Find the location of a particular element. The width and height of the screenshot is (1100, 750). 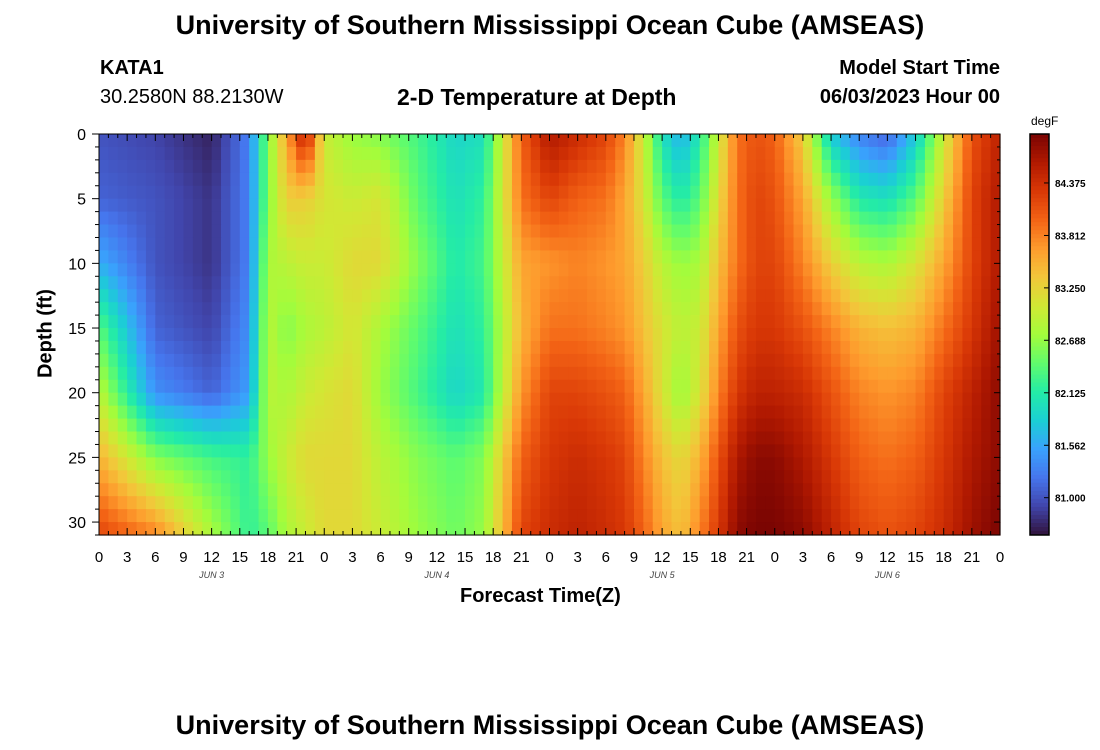

x-tick-label: 0 is located at coordinates (1000, 557).